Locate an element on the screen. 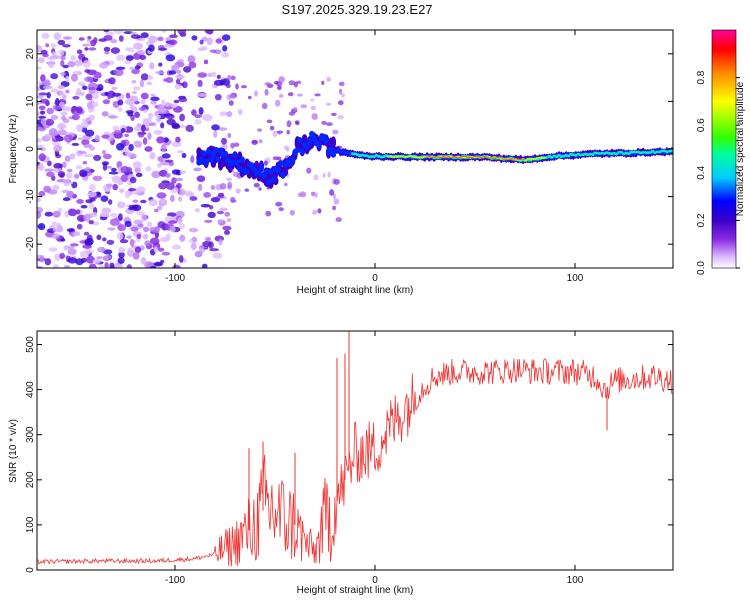 The width and height of the screenshot is (750, 600). snr-xlabel: Height of straight line (km) is located at coordinates (355, 590).